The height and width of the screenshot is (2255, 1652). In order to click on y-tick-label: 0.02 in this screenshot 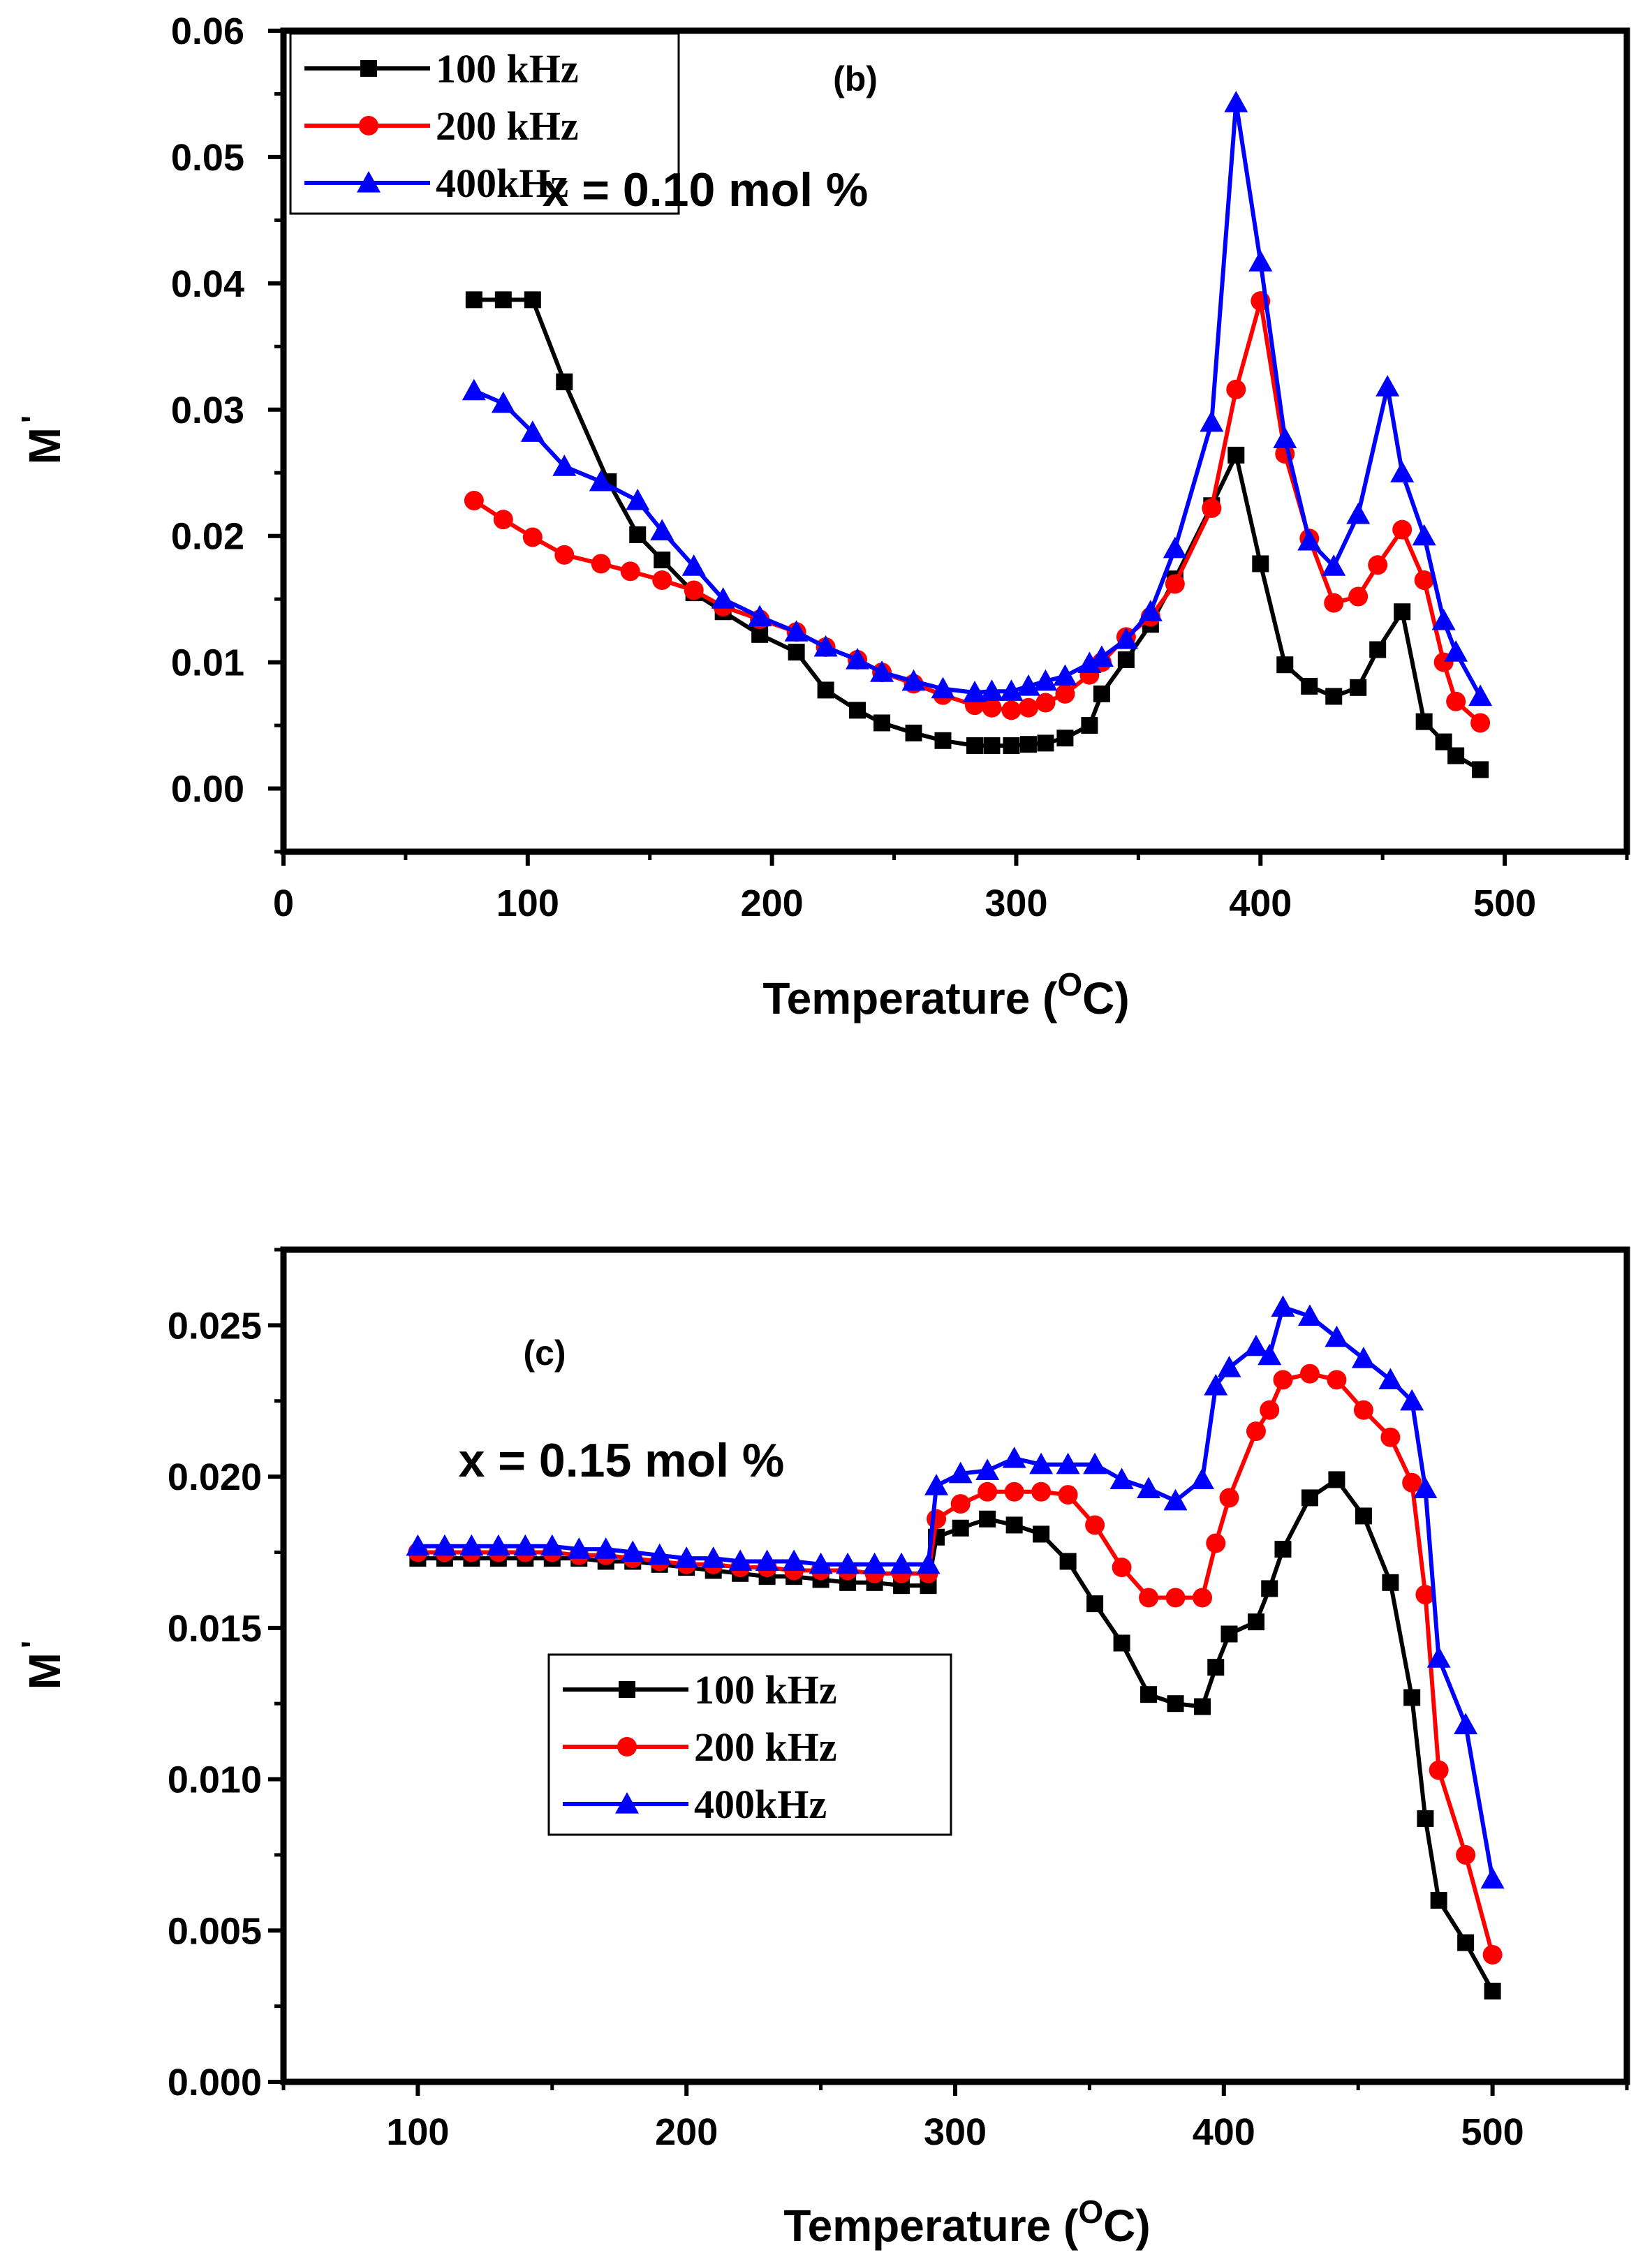, I will do `click(207, 537)`.